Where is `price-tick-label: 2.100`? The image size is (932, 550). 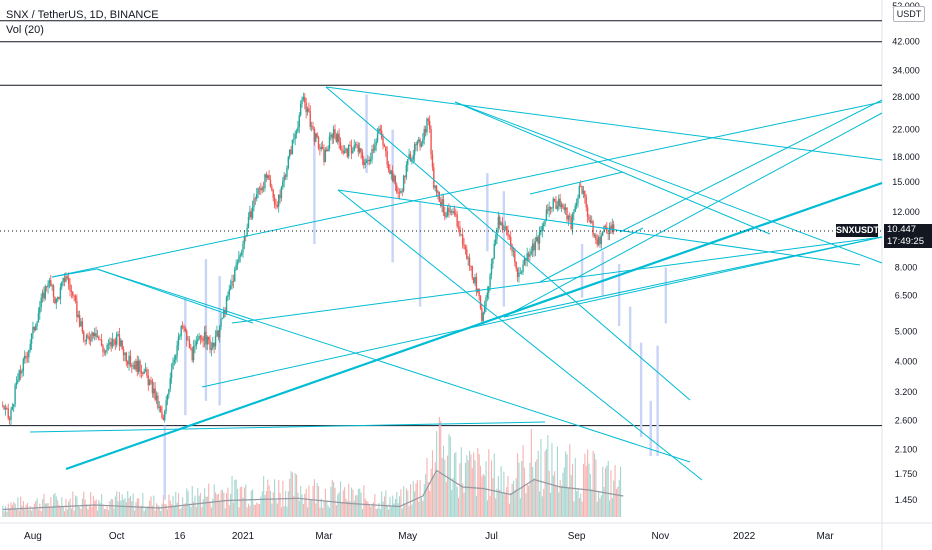
price-tick-label: 2.100 is located at coordinates (906, 449).